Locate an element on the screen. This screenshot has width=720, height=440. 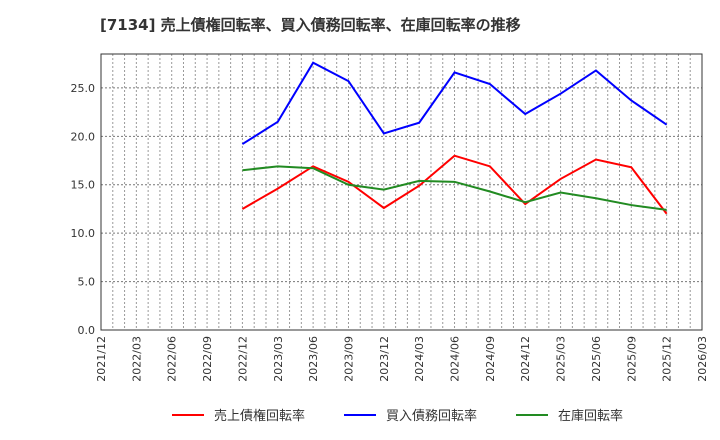
x-tick-label: 2024/06 is located at coordinates (455, 359).